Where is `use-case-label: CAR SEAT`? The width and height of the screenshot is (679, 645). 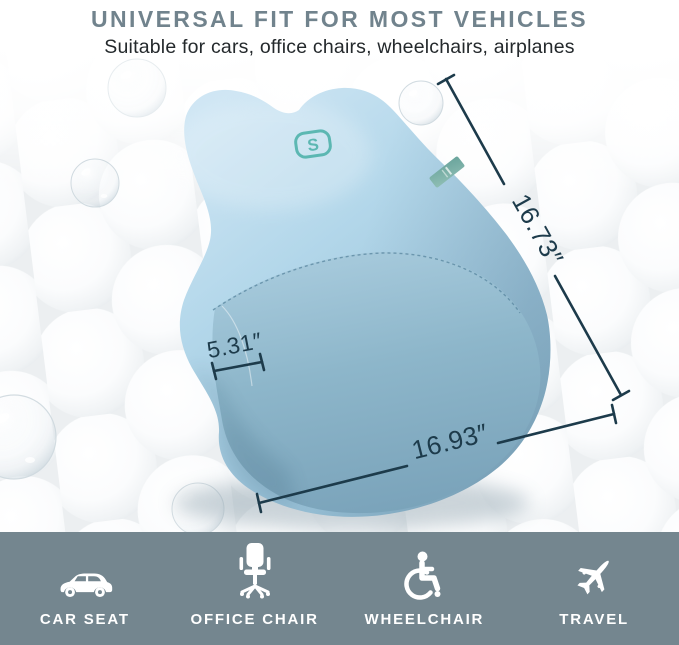 use-case-label: CAR SEAT is located at coordinates (84, 619).